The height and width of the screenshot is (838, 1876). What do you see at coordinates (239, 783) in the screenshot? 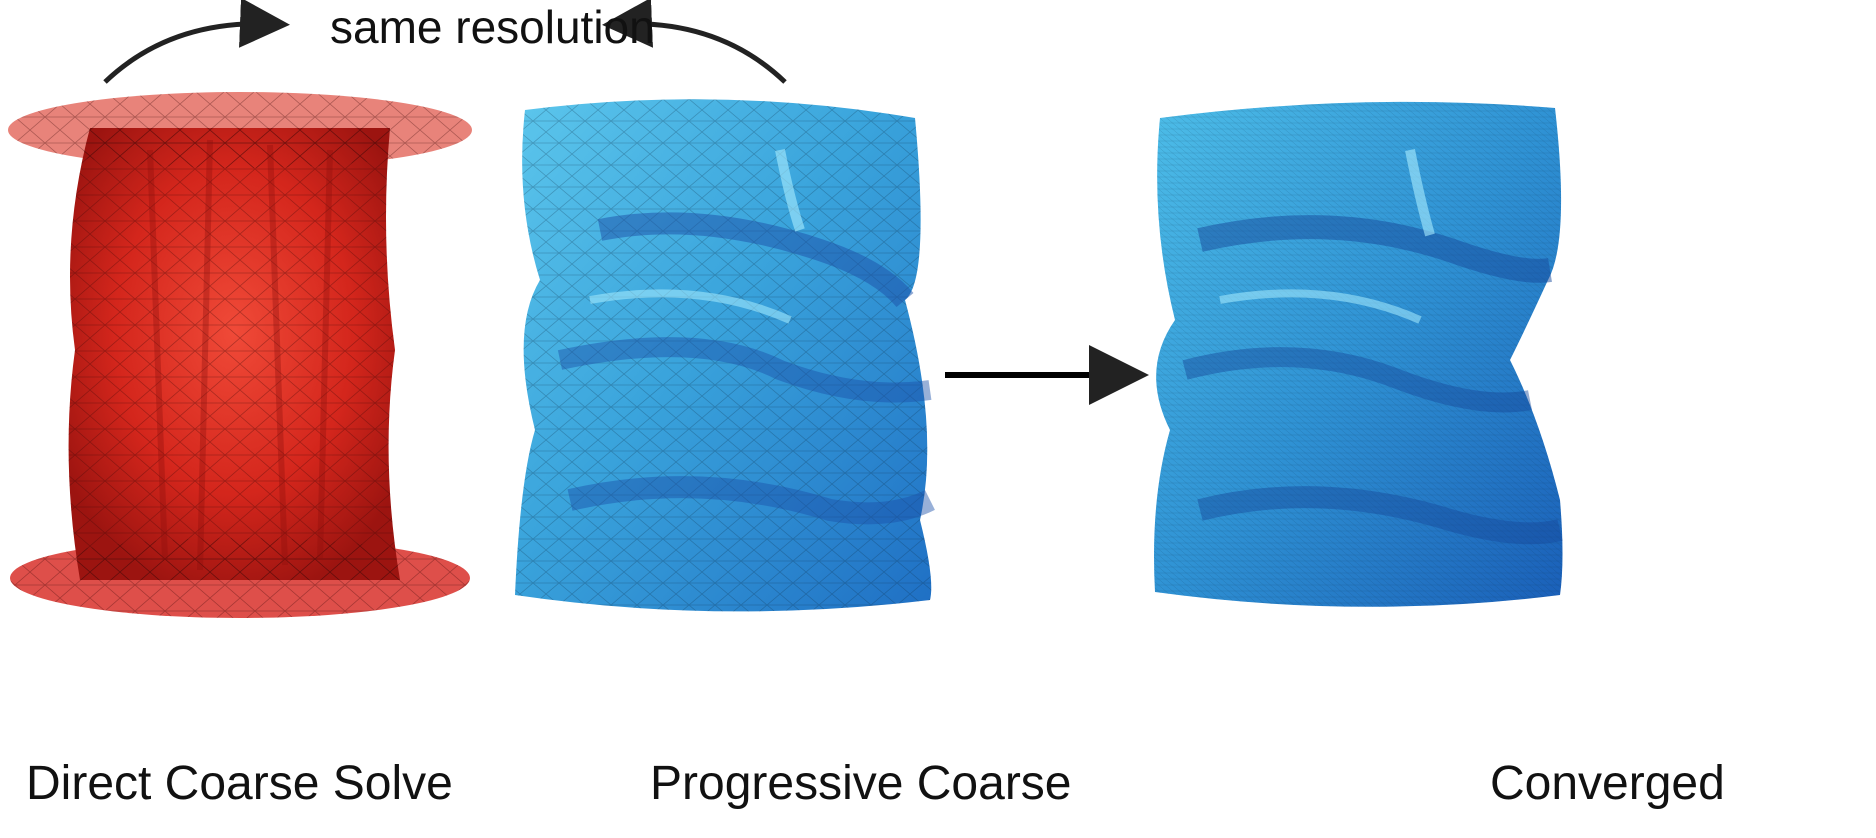
I see `caption-direct-coarse-solve: Direct Coarse Solve` at bounding box center [239, 783].